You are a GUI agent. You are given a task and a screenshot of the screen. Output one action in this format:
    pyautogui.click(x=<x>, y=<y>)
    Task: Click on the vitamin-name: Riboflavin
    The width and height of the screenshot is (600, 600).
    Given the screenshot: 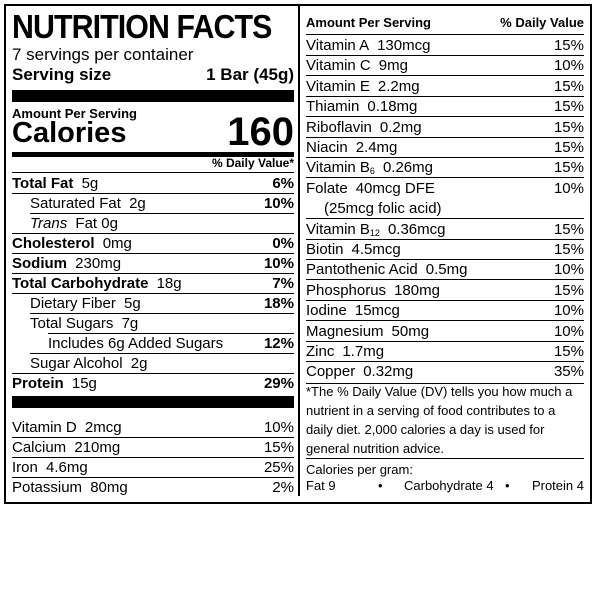 What is the action you would take?
    pyautogui.click(x=339, y=127)
    